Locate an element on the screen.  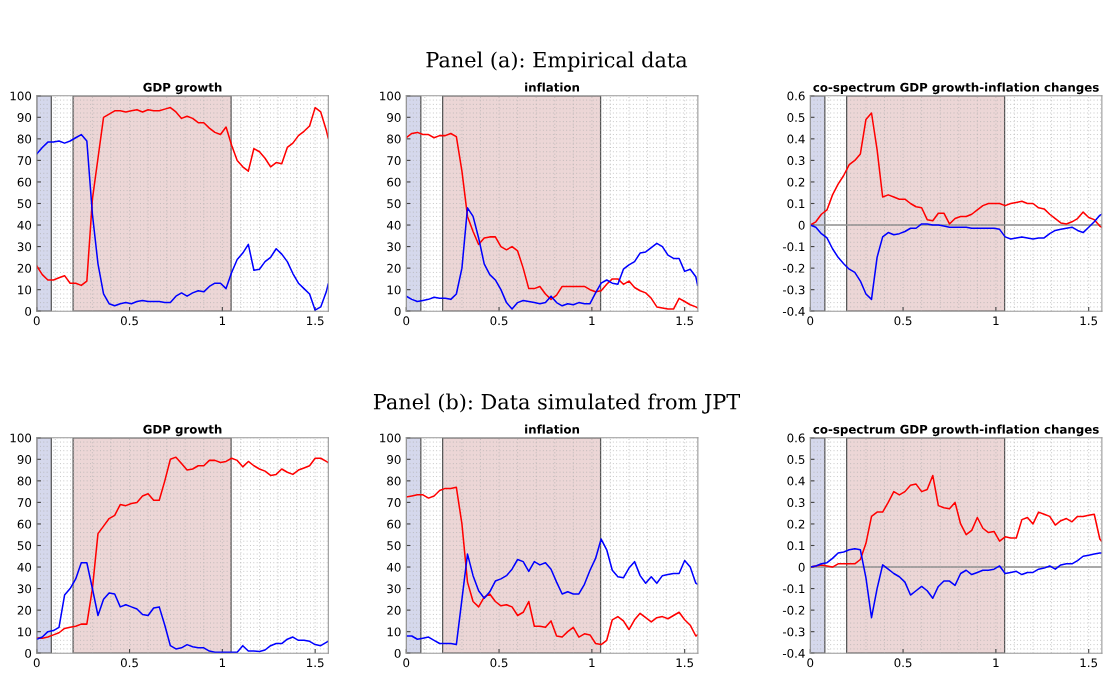
text: Panel (b): Data simulated from JPT is located at coordinates (557, 403).